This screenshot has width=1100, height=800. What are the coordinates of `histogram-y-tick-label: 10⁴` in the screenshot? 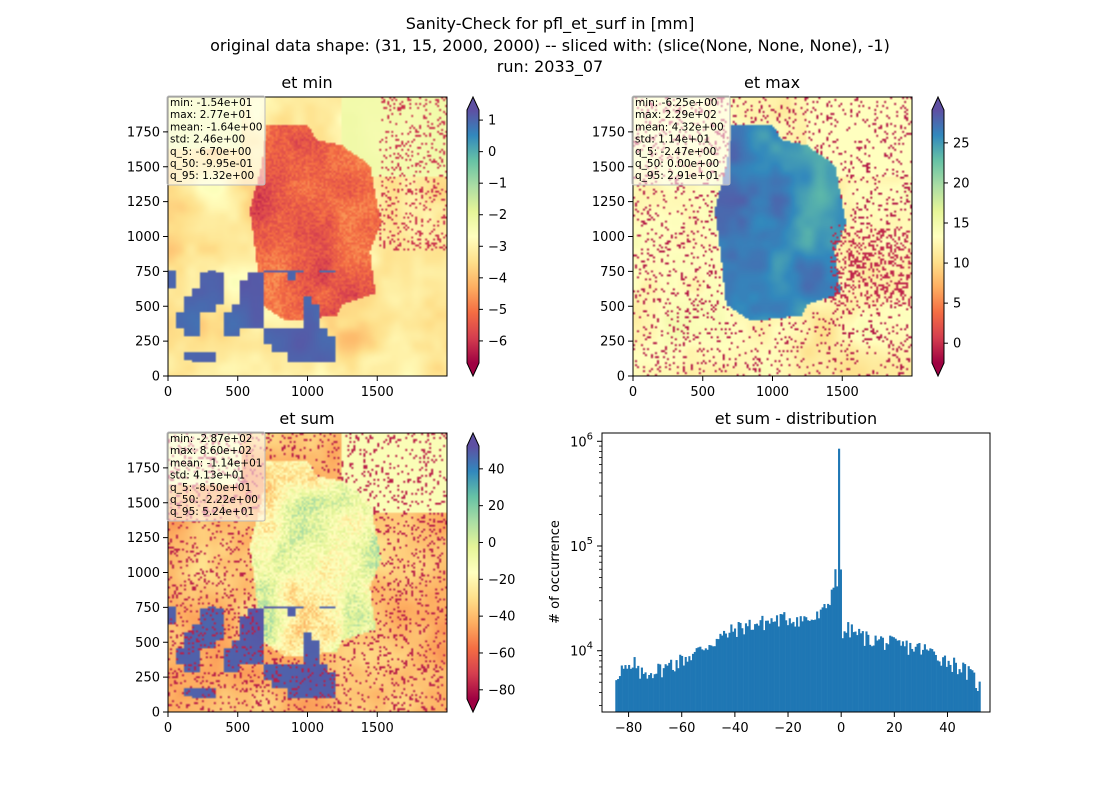 It's located at (581, 650).